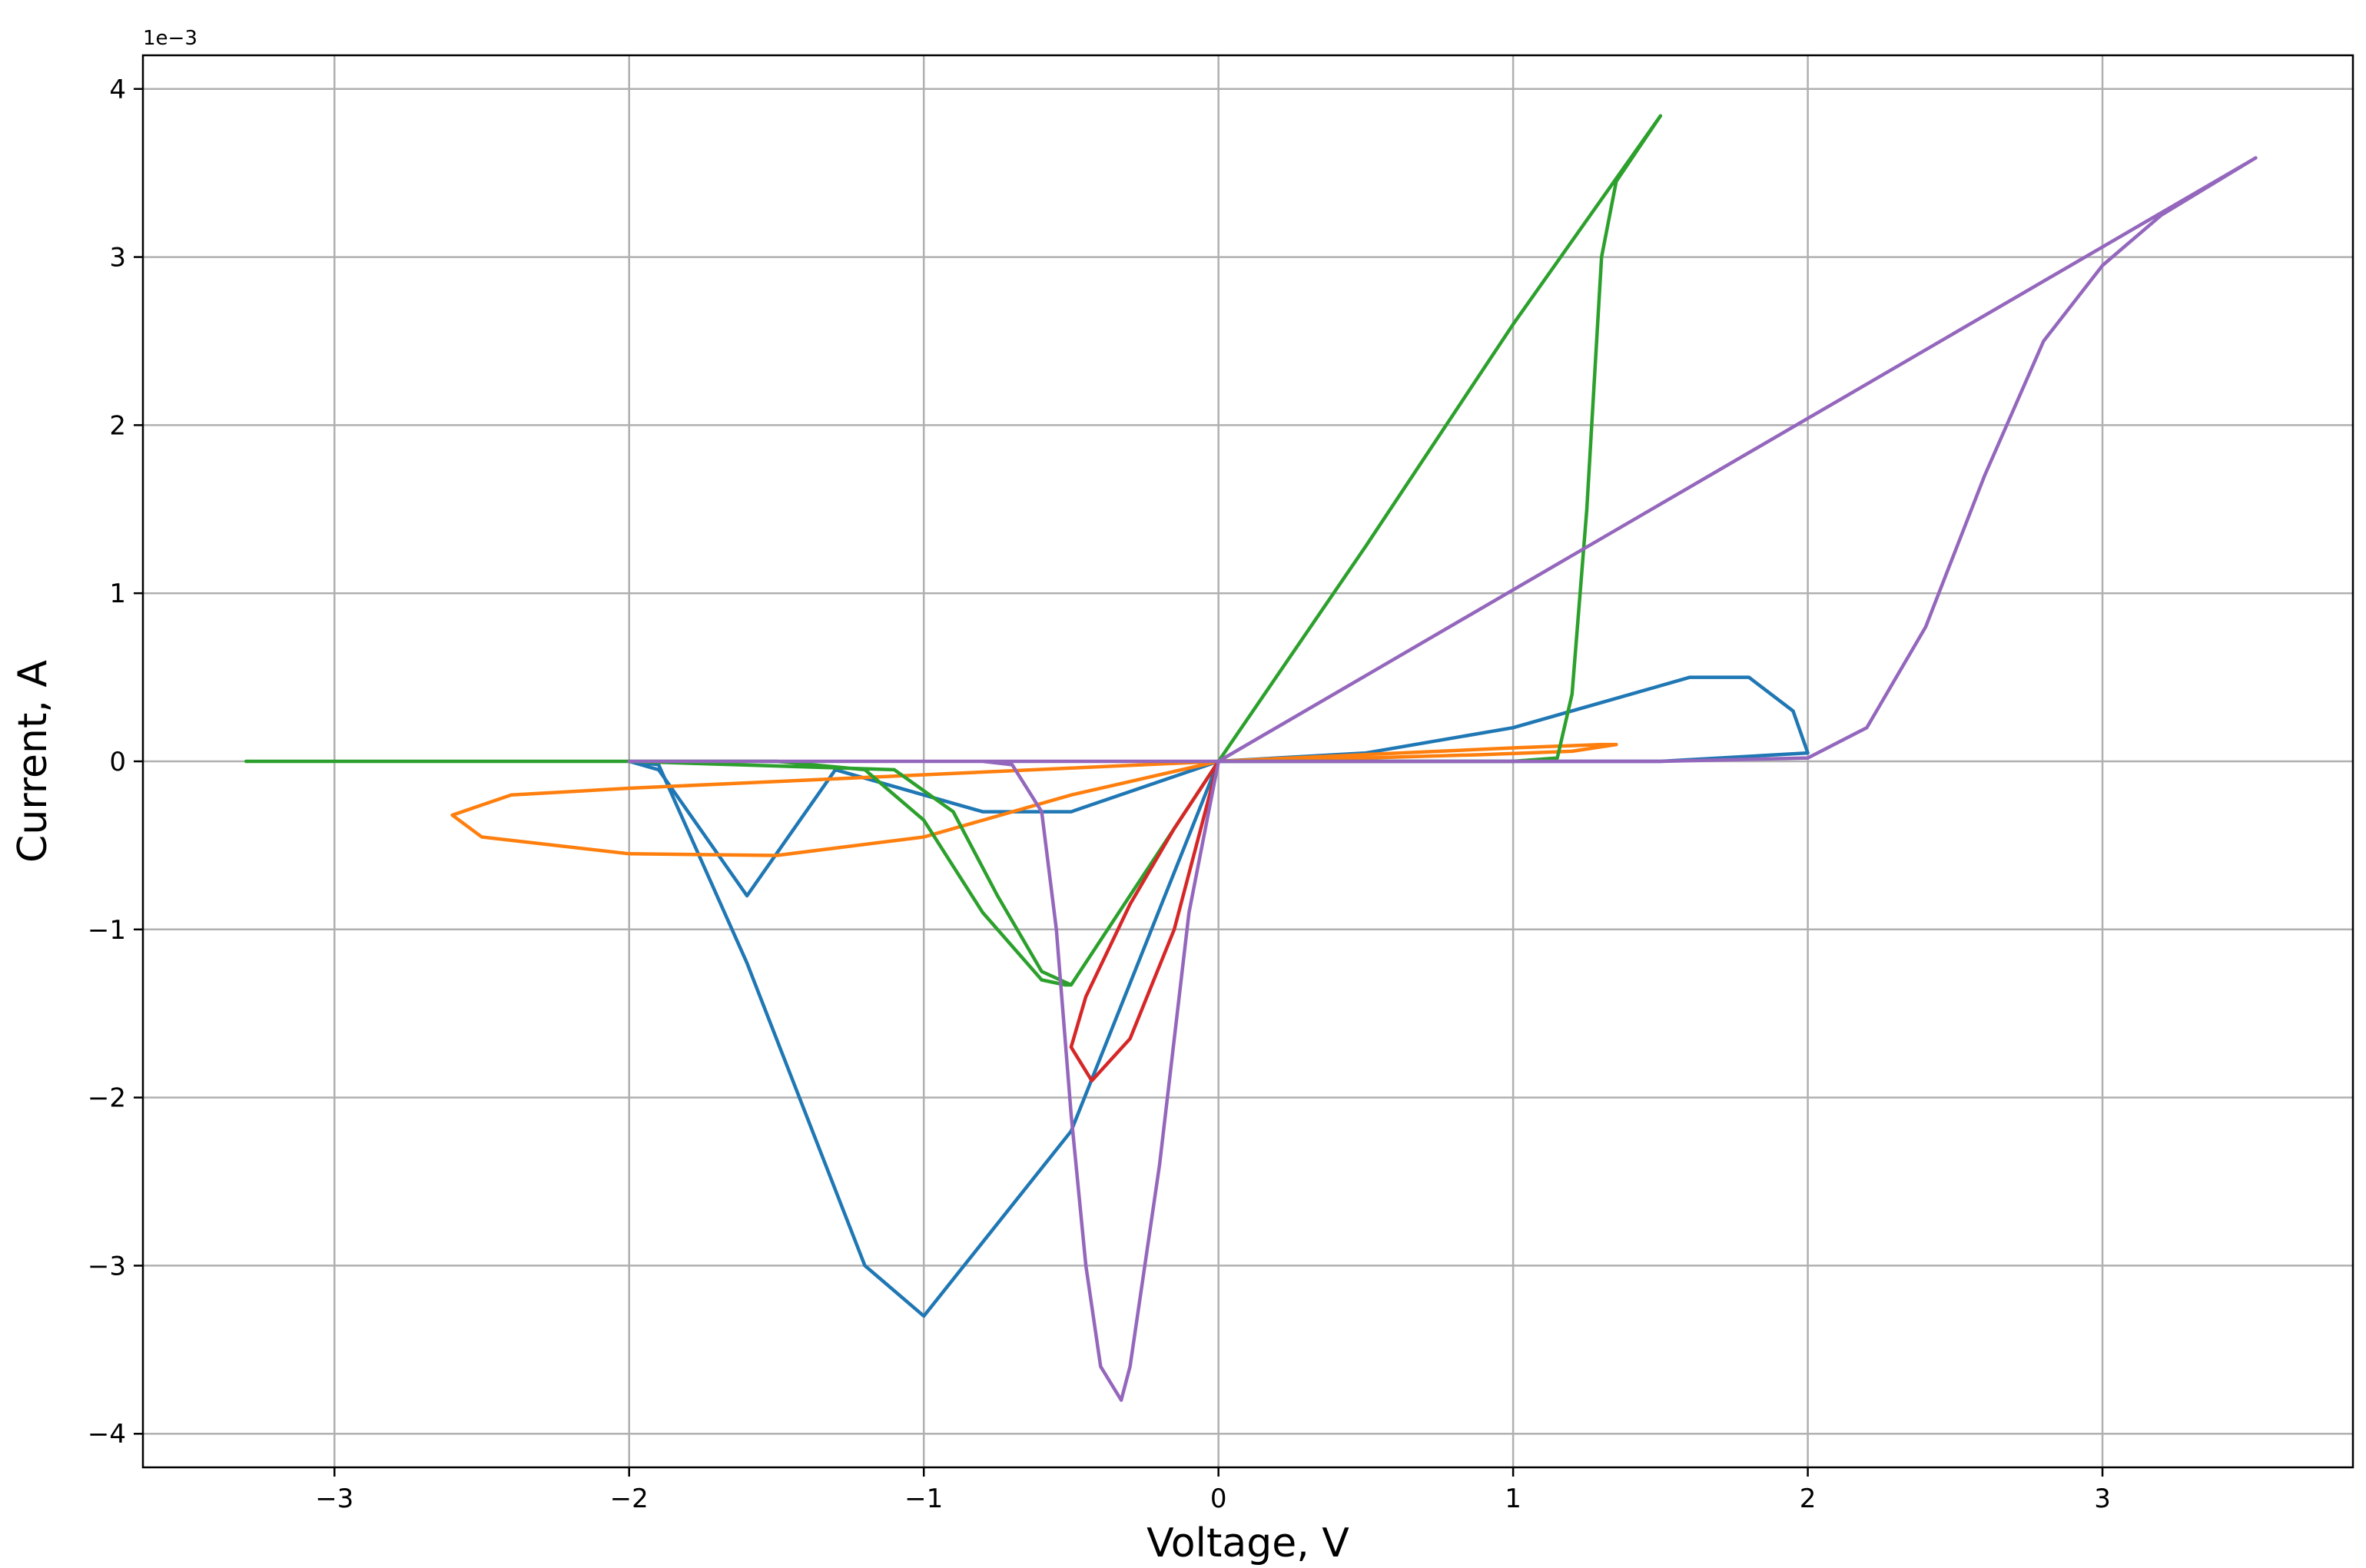 This screenshot has width=2366, height=1568. I want to click on x-tick-label: 3, so click(2102, 1498).